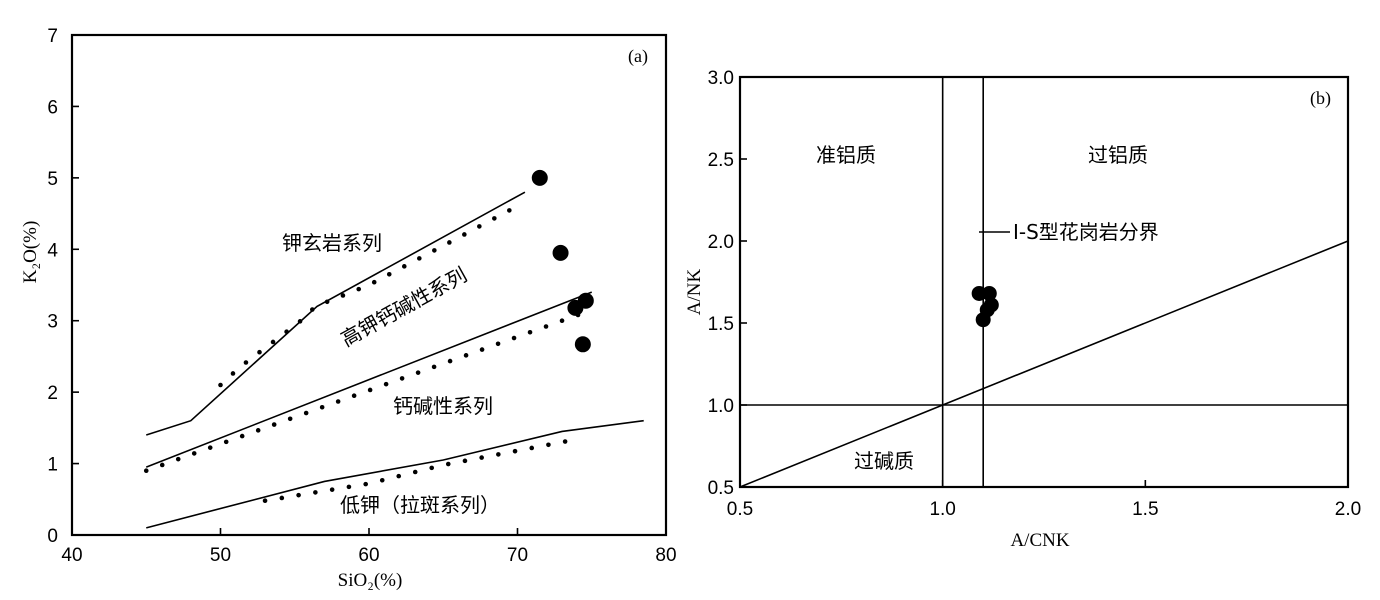 The width and height of the screenshot is (1380, 600). I want to click on y-tick-label: 2, so click(52, 393).